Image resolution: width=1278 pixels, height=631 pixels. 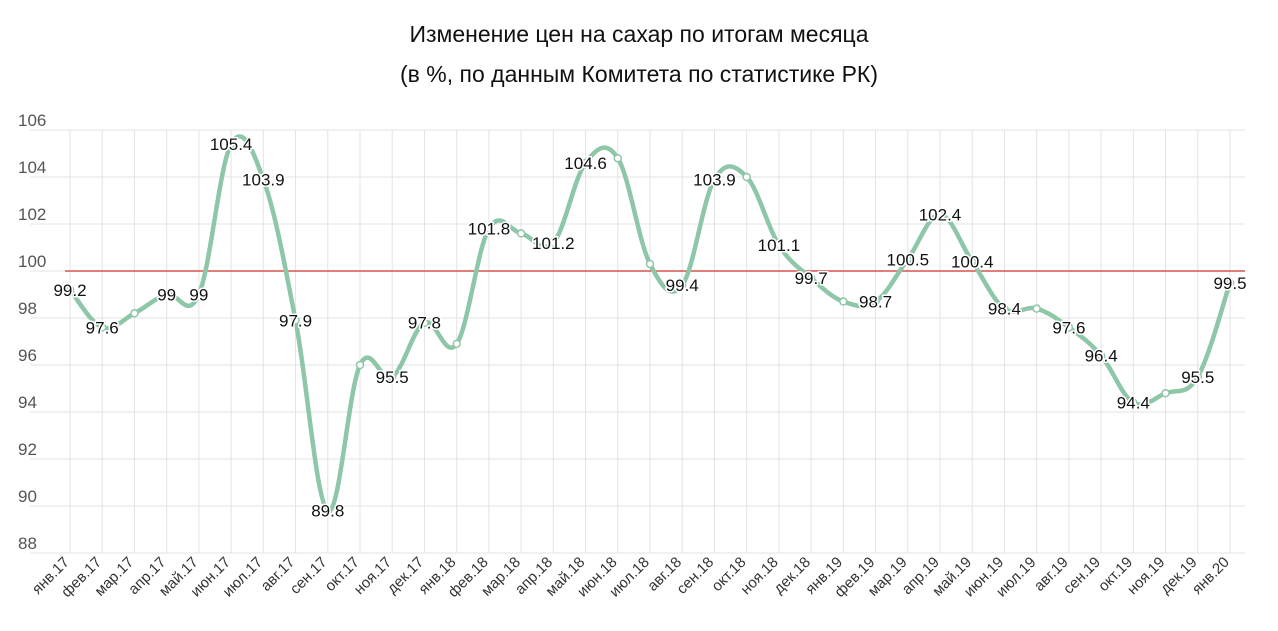 I want to click on x-tick-label: янв.20, so click(x=1211, y=576).